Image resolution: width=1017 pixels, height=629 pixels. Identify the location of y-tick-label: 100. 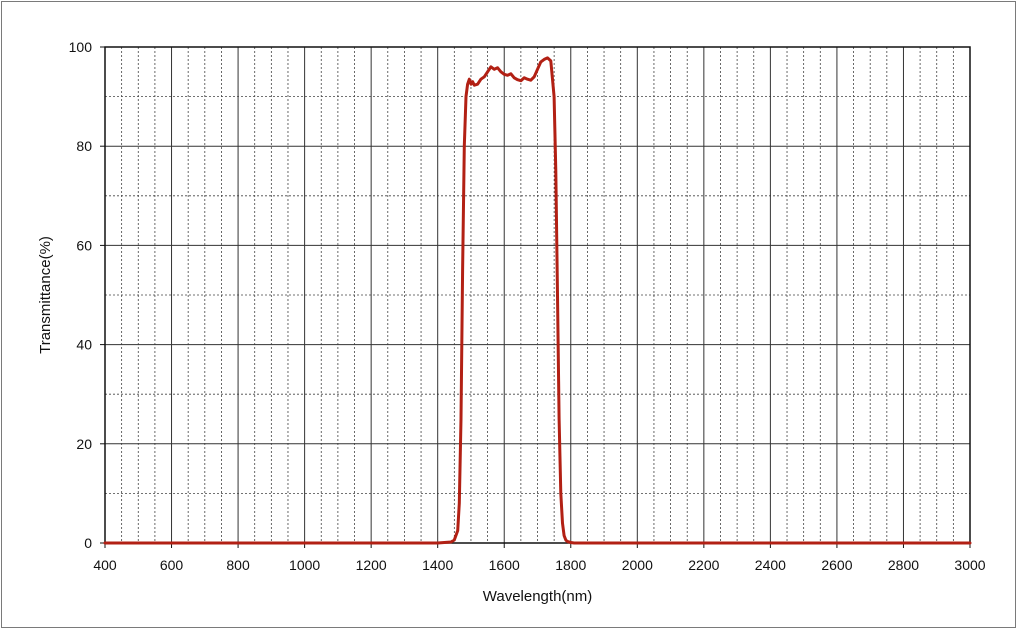
(81, 47).